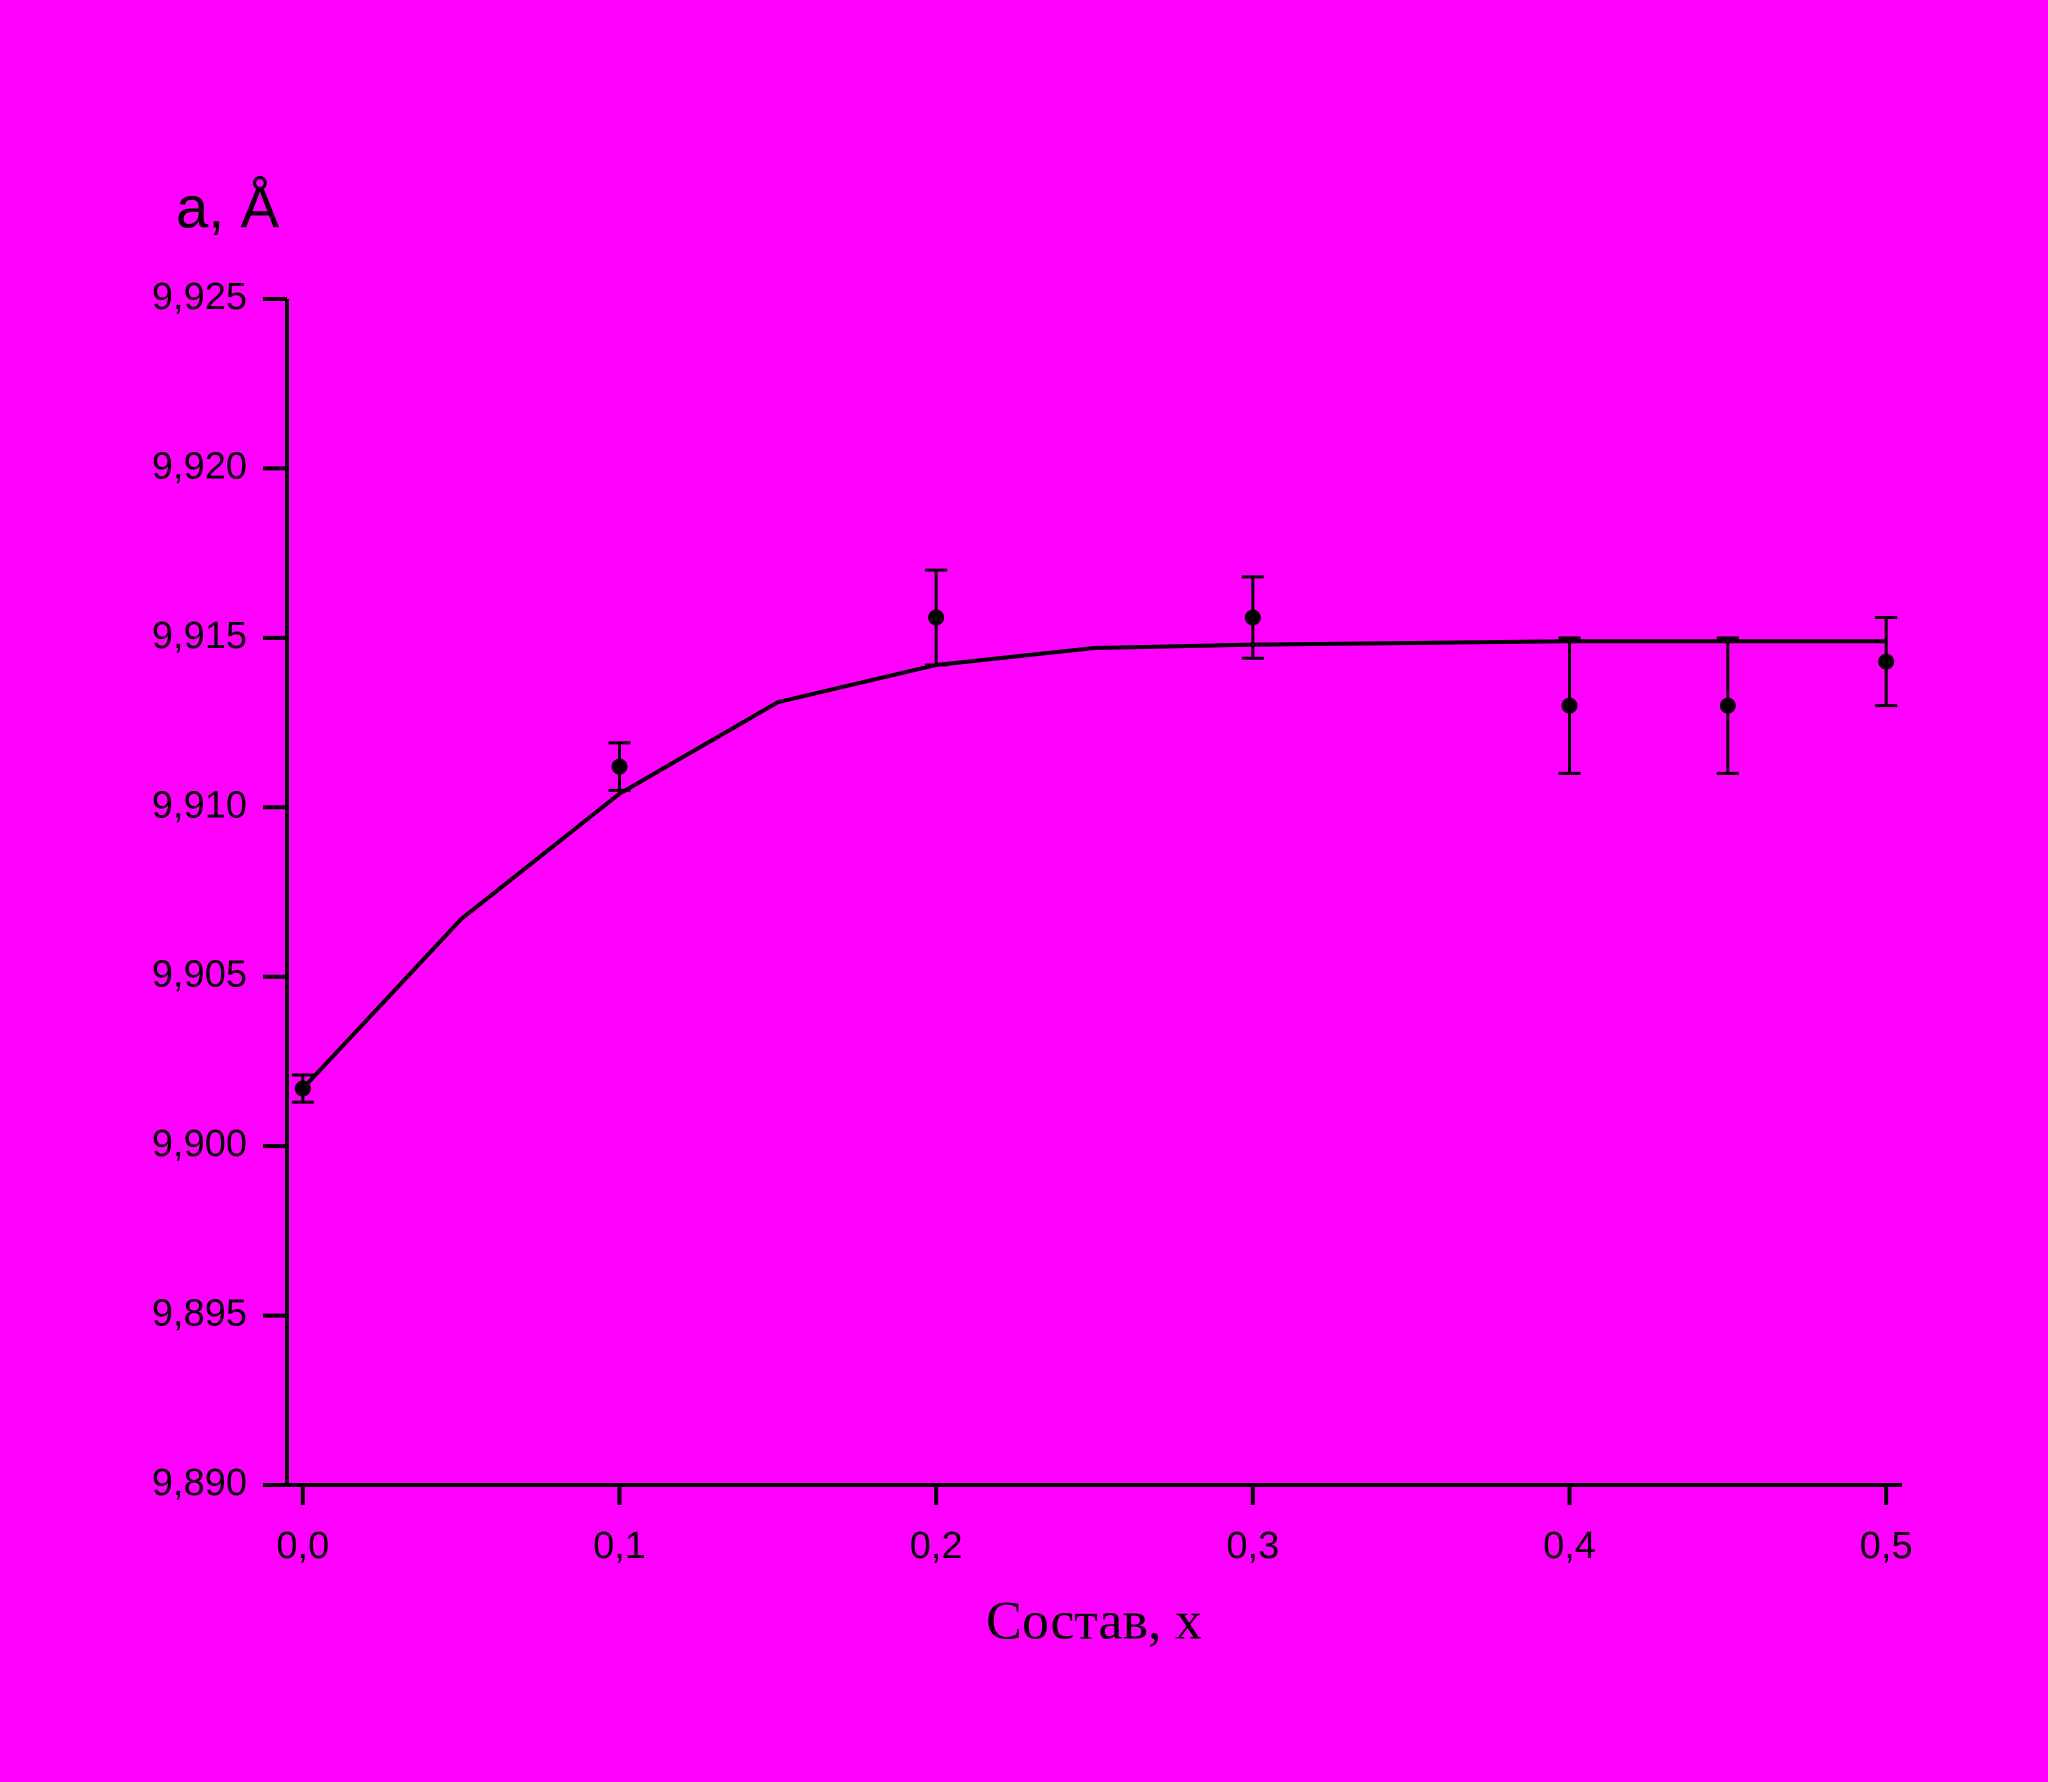  I want to click on y-tick-label: 9,920, so click(199, 466).